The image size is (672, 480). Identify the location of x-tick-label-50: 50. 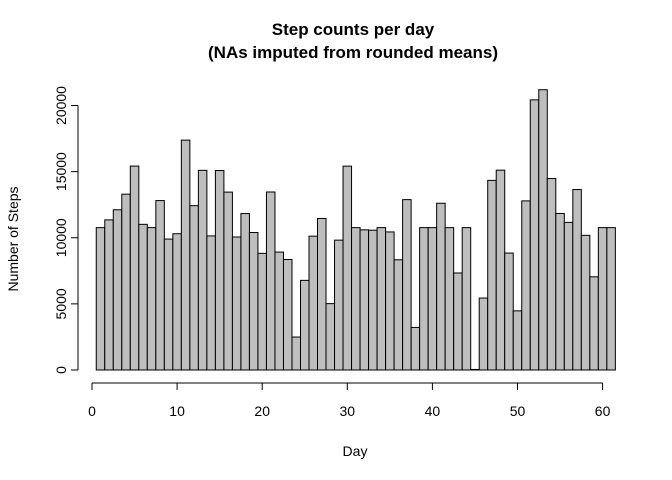
(518, 411).